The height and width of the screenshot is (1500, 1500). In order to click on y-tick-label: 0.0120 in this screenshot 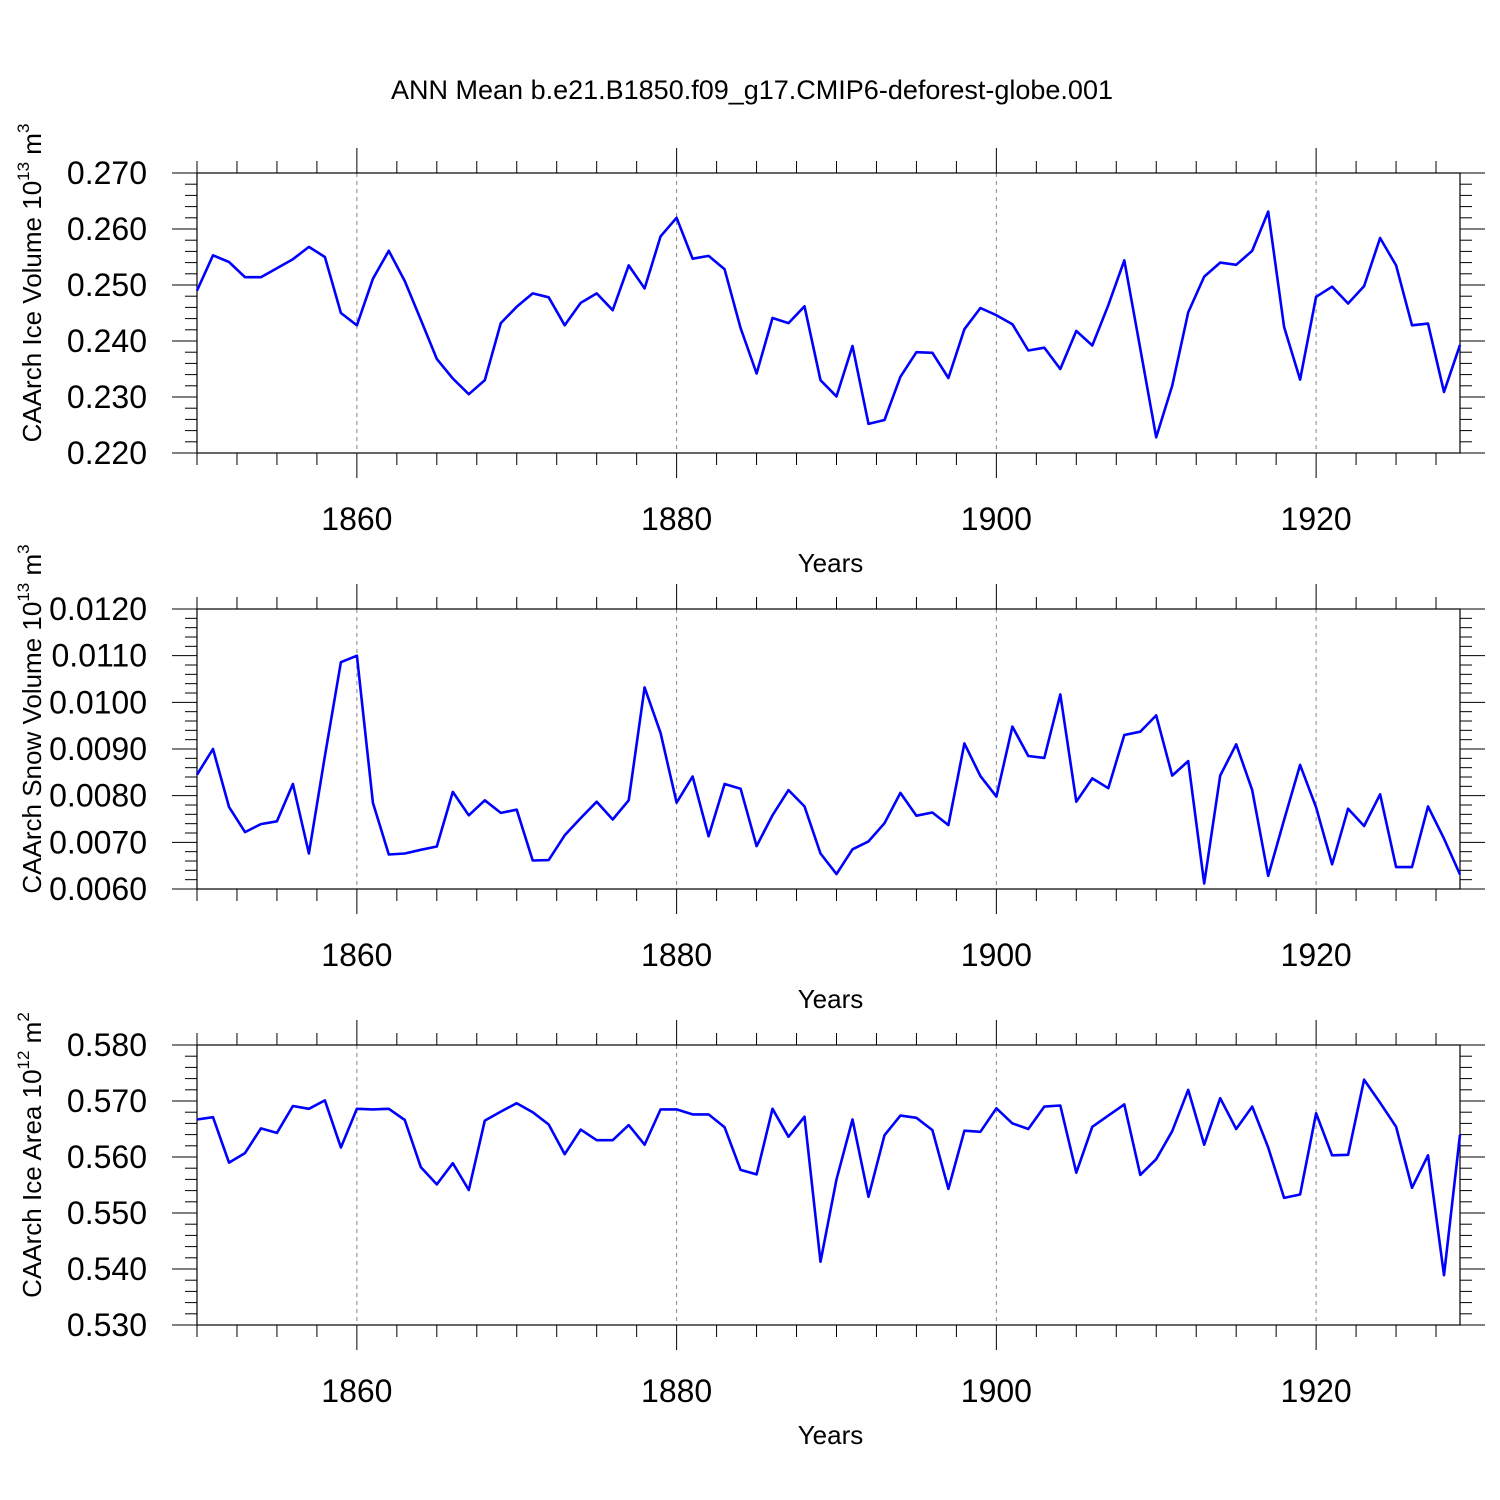, I will do `click(98, 609)`.